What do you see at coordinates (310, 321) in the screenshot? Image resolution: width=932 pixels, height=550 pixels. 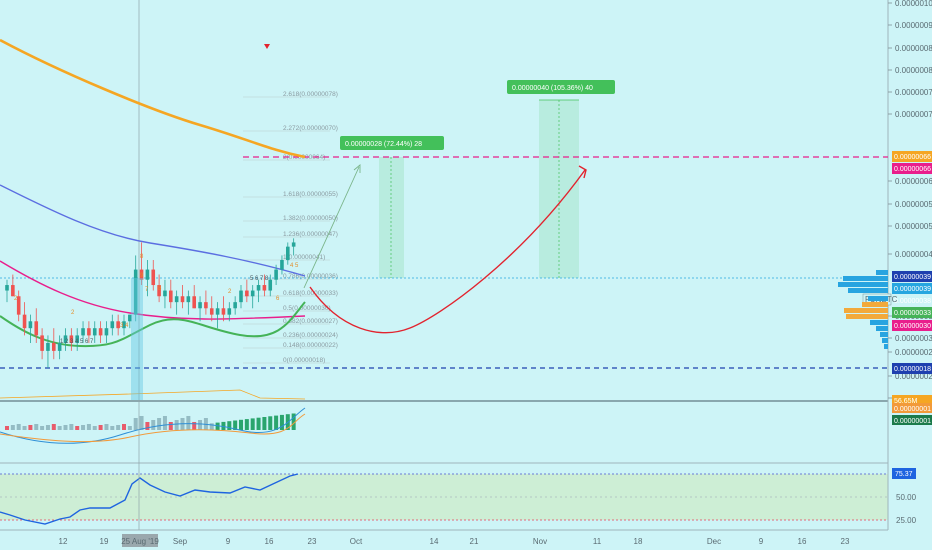 I see `fib-label: 0.382(0.00000027)` at bounding box center [310, 321].